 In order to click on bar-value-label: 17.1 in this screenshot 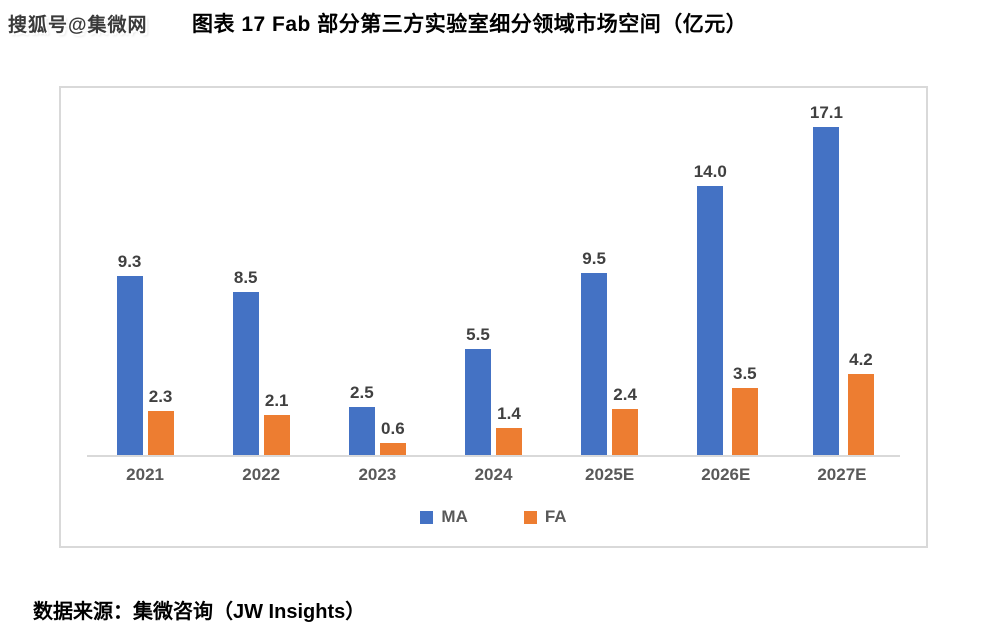, I will do `click(826, 112)`.